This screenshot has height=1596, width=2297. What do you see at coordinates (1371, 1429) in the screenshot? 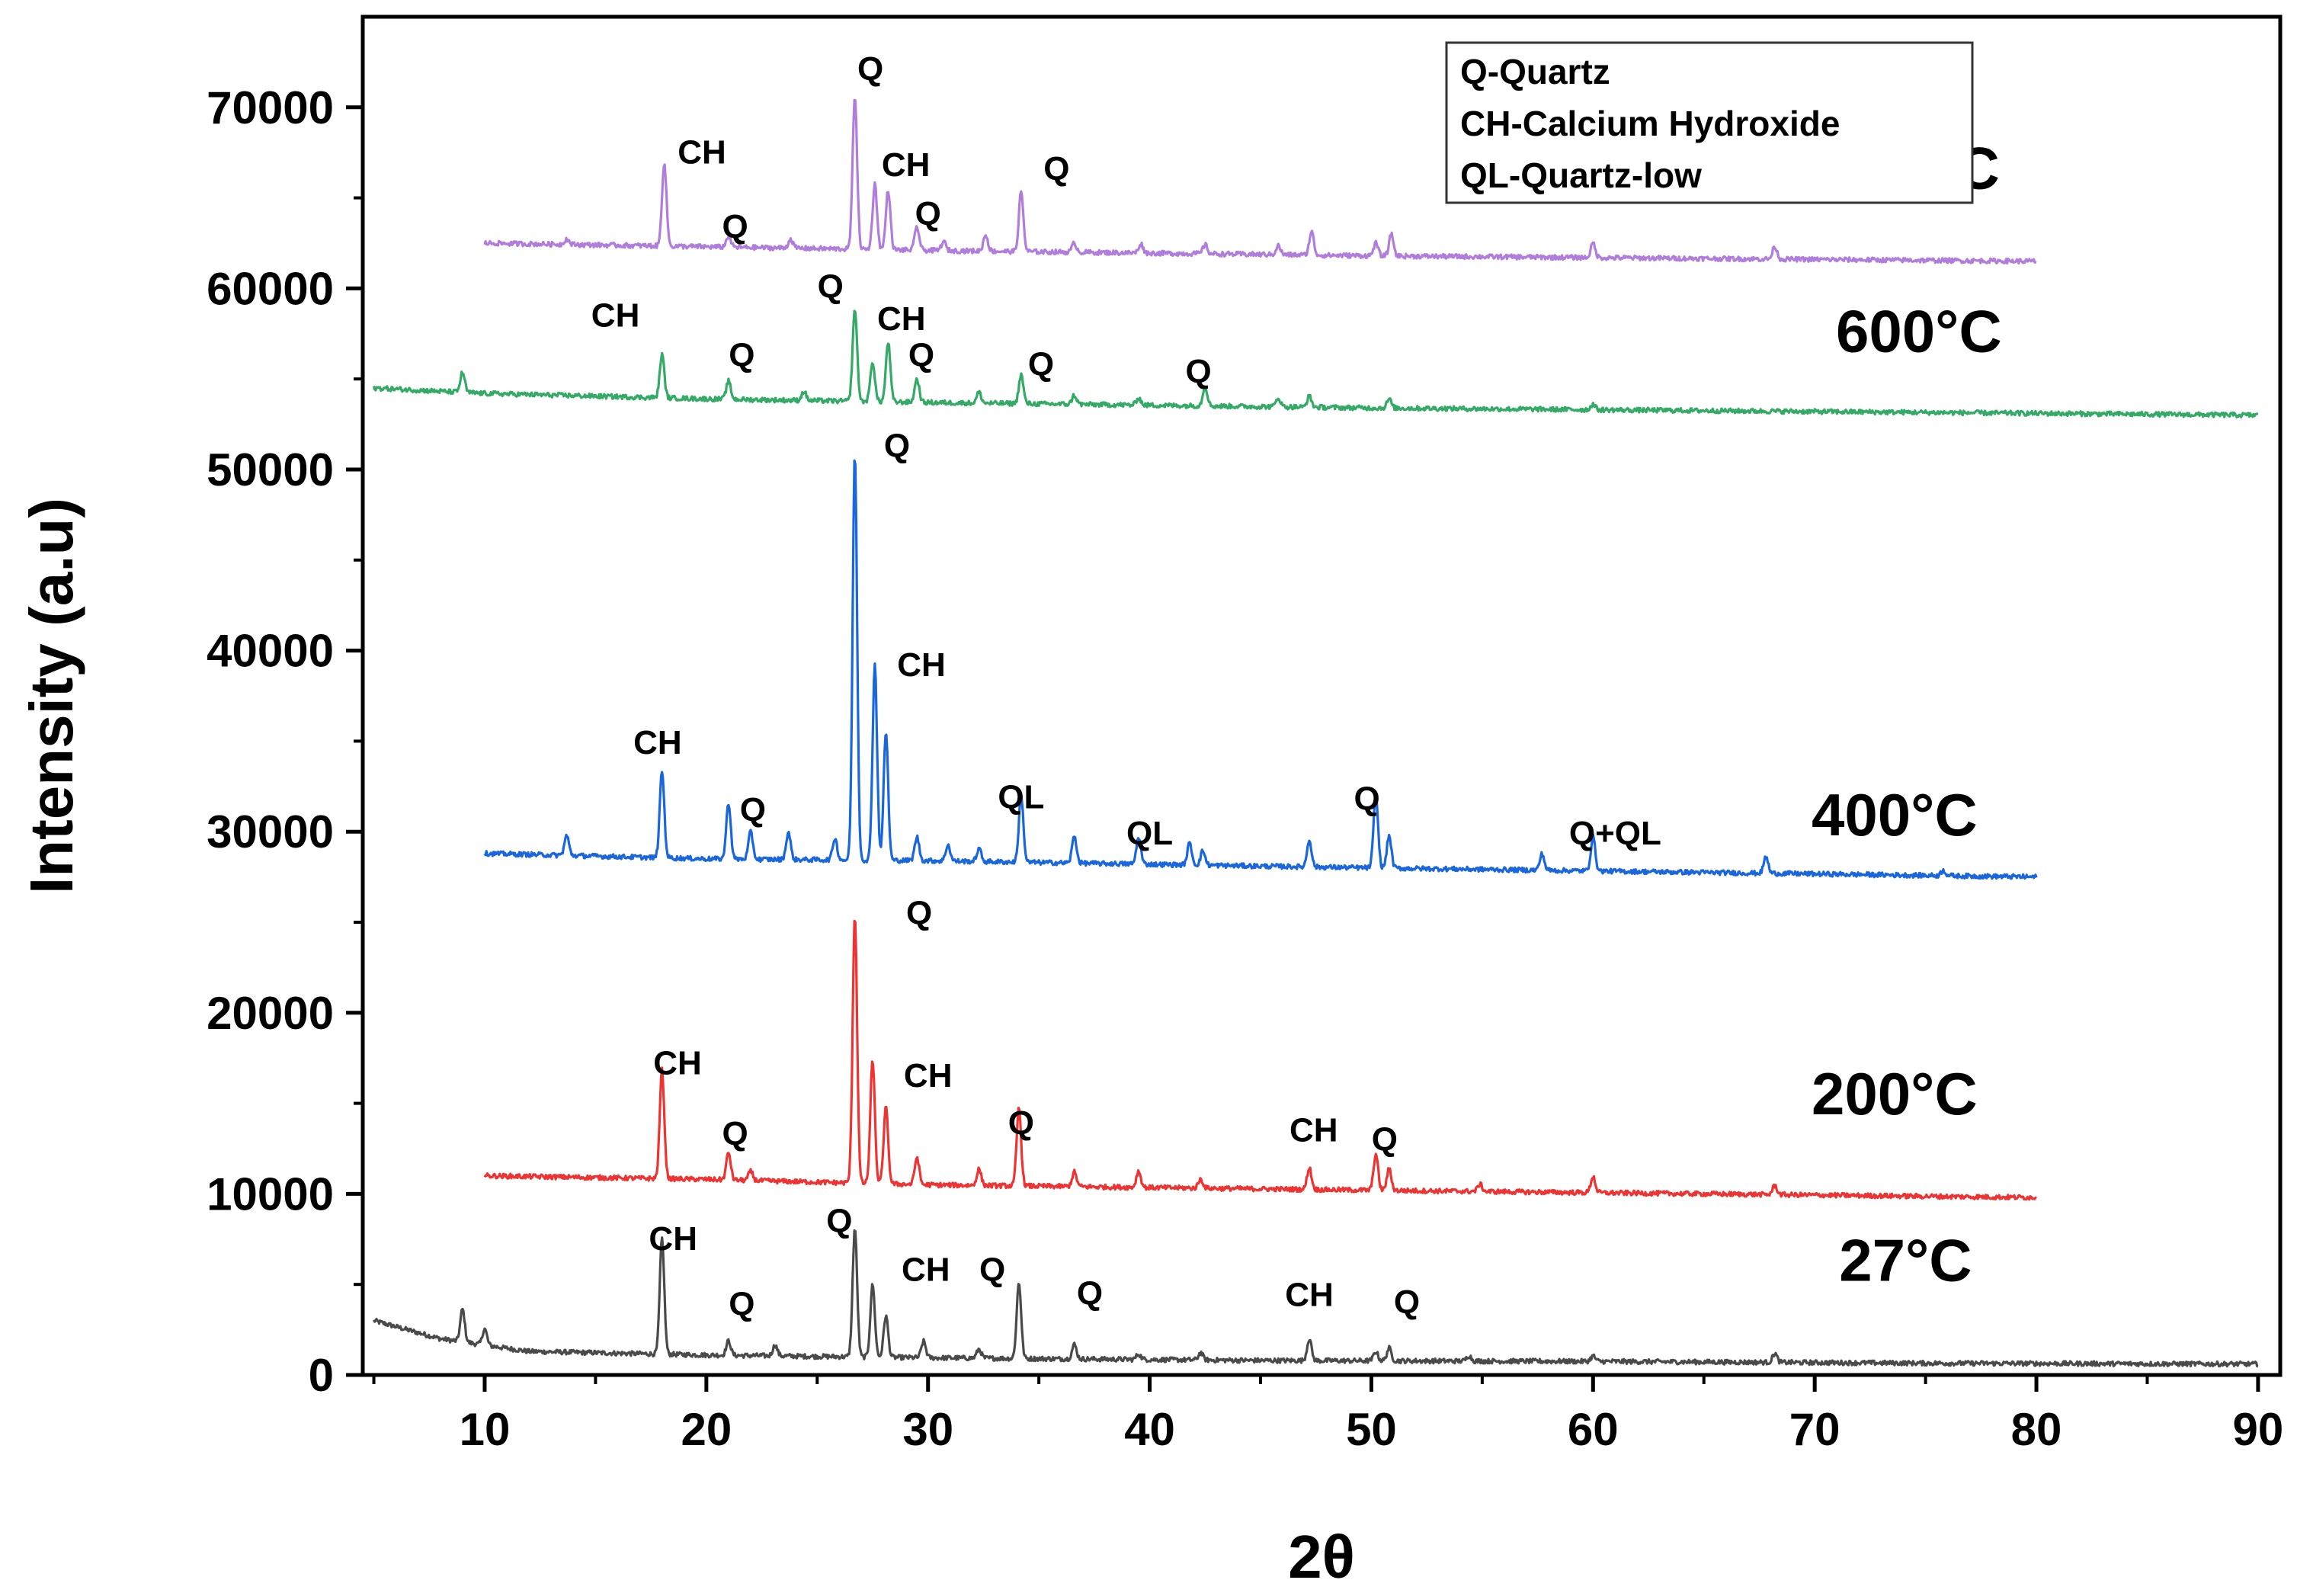
I see `x-tick-label-50: 50` at bounding box center [1371, 1429].